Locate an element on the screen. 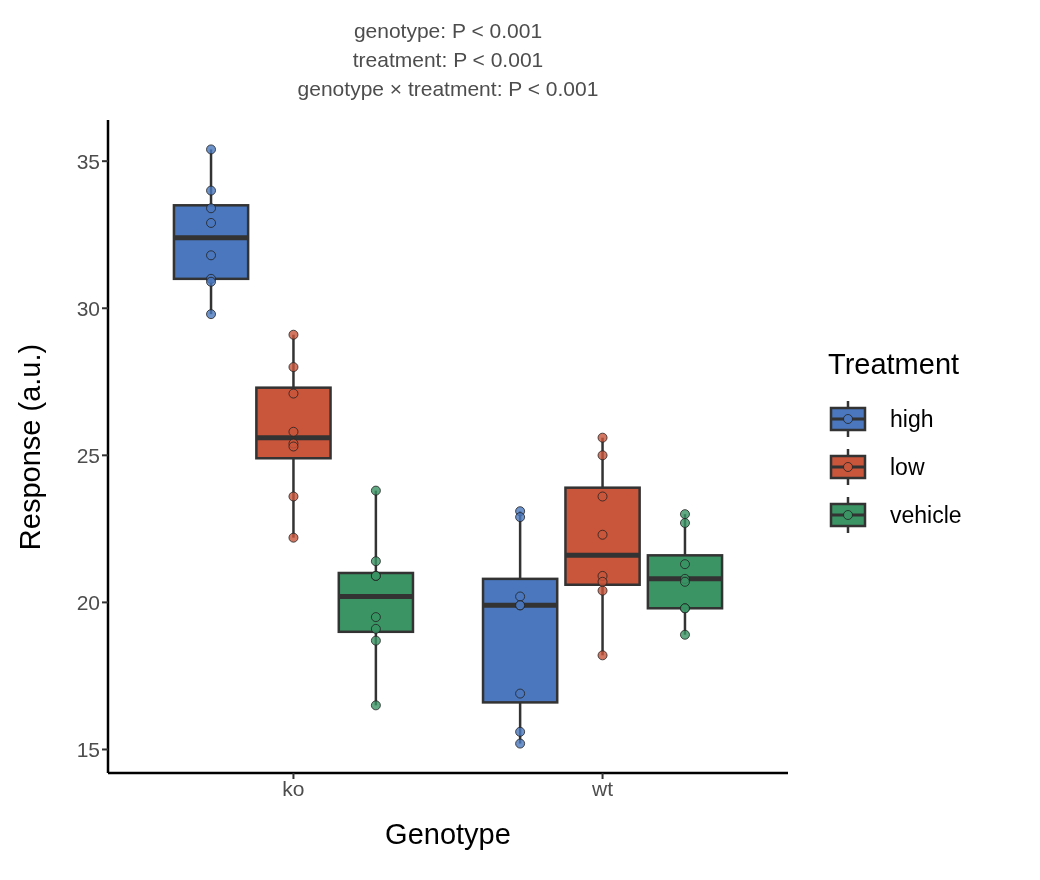  legend-label: vehicle is located at coordinates (926, 515).